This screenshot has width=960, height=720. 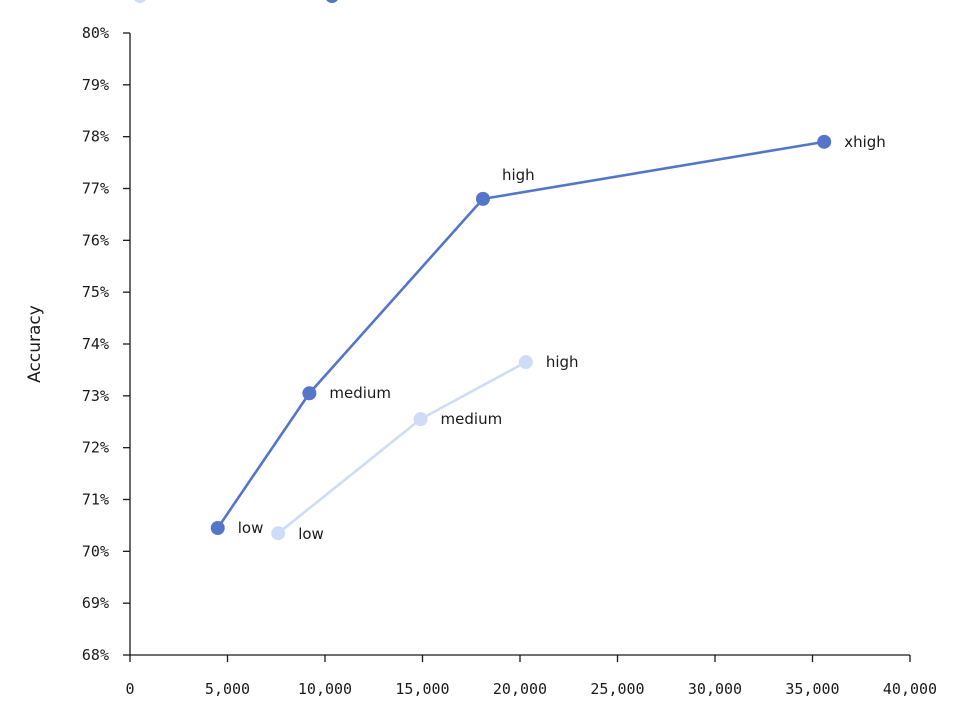 I want to click on legend, so click(x=236, y=1).